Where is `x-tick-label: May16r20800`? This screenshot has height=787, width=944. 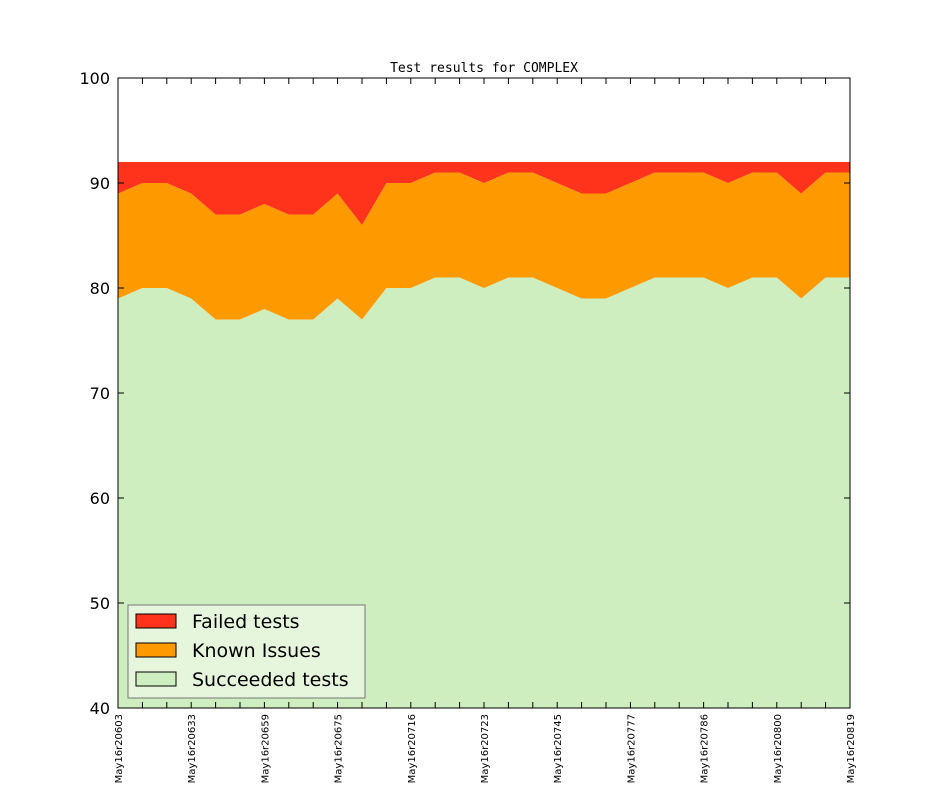 x-tick-label: May16r20800 is located at coordinates (778, 748).